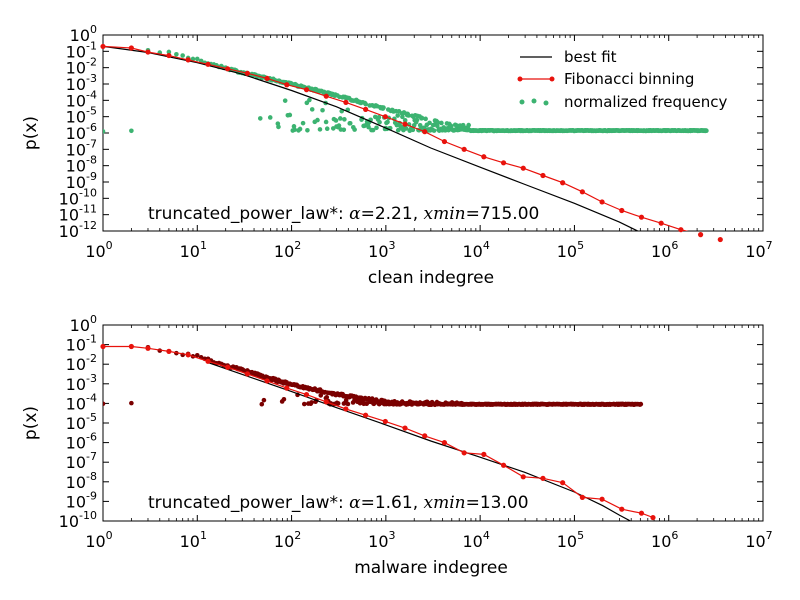  Describe the element at coordinates (428, 540) in the screenshot. I see `x-tick-labels-malware: 10⁰ 10¹ 10² 10³ 10⁴ 10⁵ 10⁶ 10⁷` at that location.